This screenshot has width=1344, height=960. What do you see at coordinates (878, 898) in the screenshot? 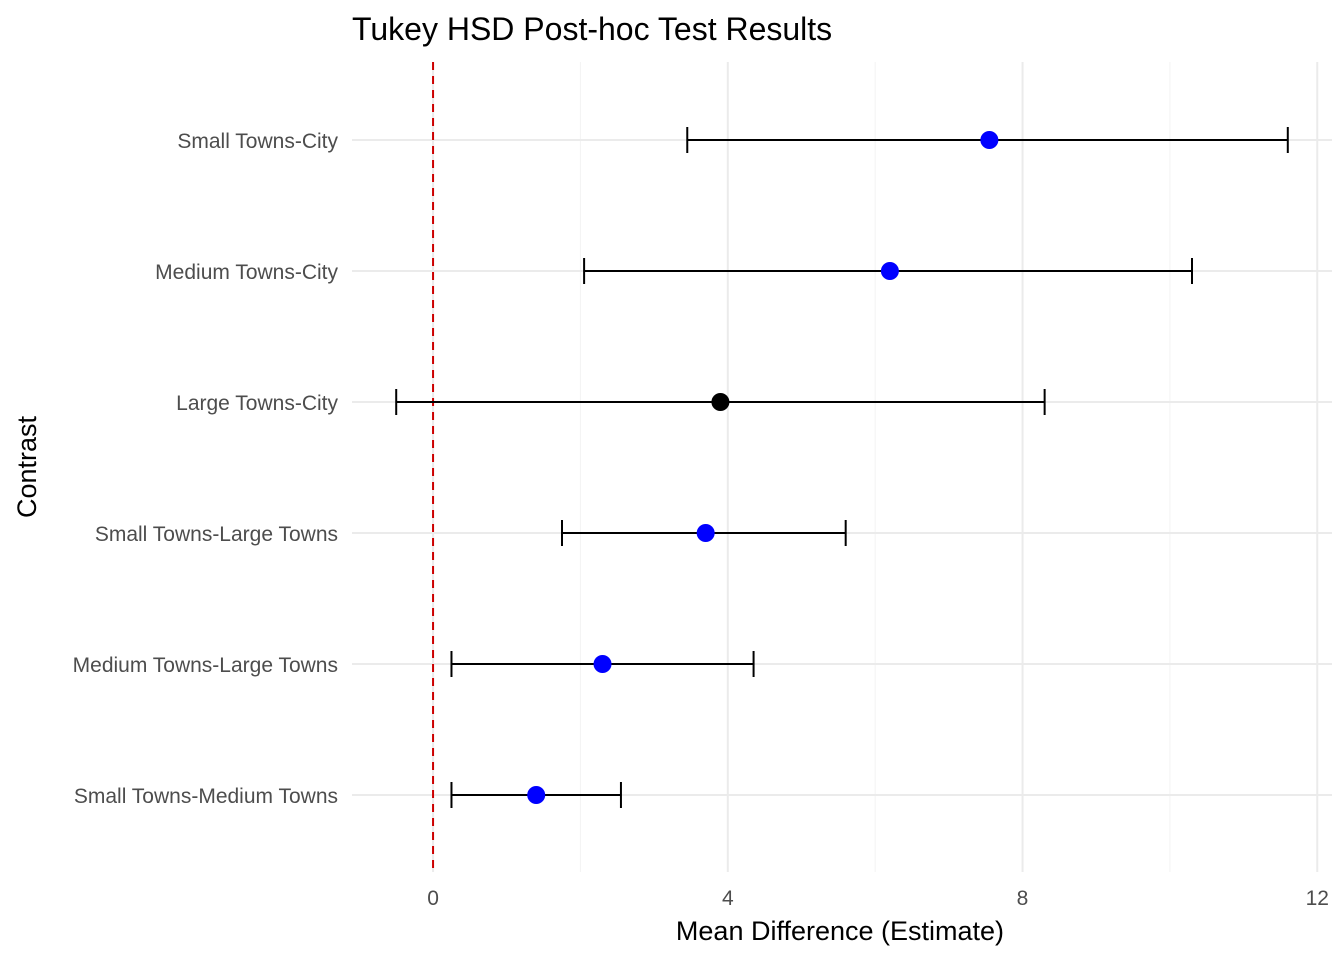
I see `x-tick-labels: 0 4 8 12` at bounding box center [878, 898].